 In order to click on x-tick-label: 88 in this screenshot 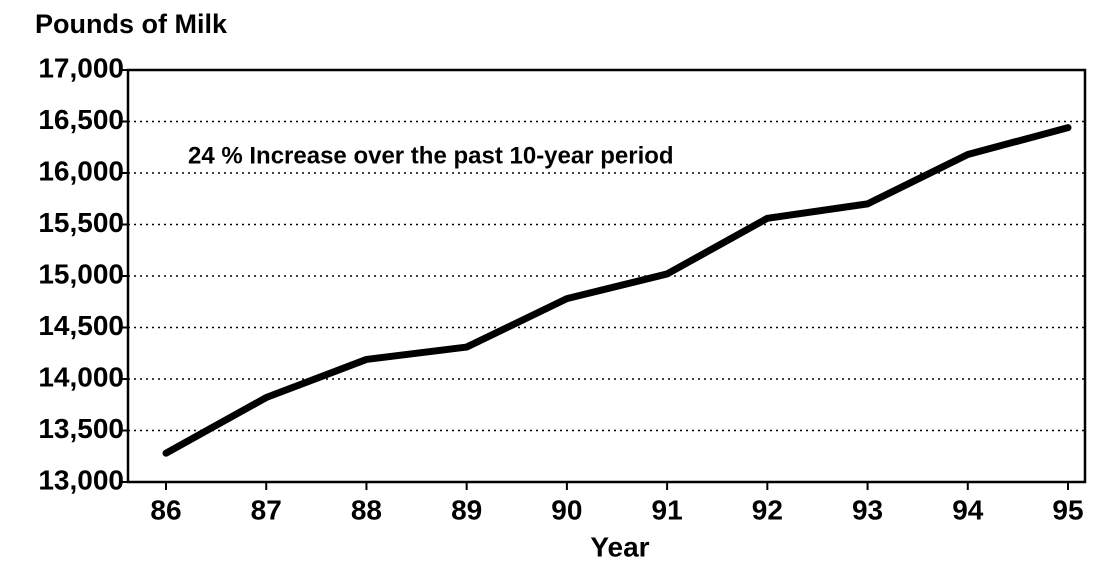, I will do `click(366, 509)`.